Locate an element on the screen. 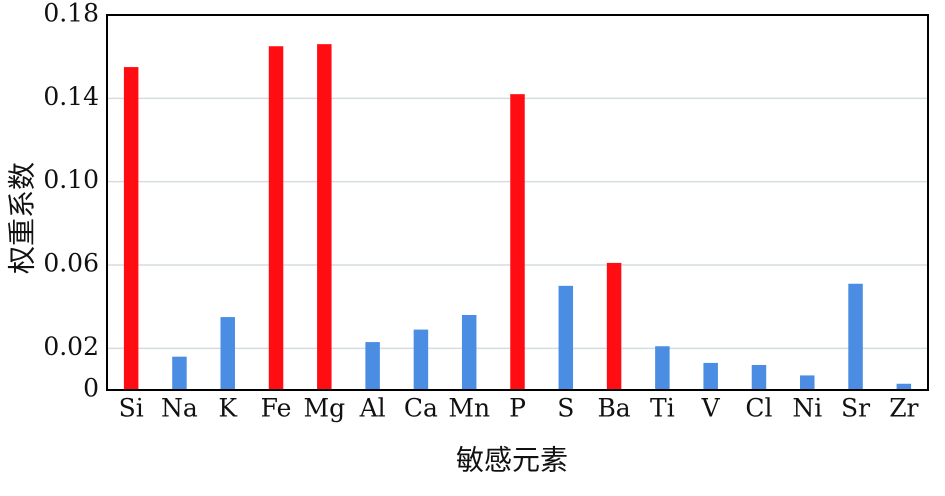 The height and width of the screenshot is (496, 945). x-tick-label: S is located at coordinates (565, 408).